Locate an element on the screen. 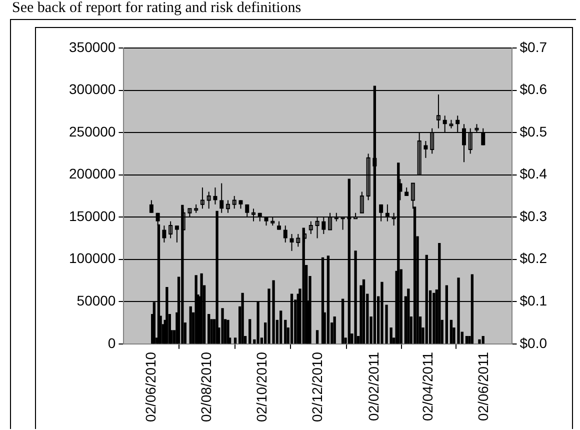  x-tick-label: 02/06/2011 is located at coordinates (482, 386).